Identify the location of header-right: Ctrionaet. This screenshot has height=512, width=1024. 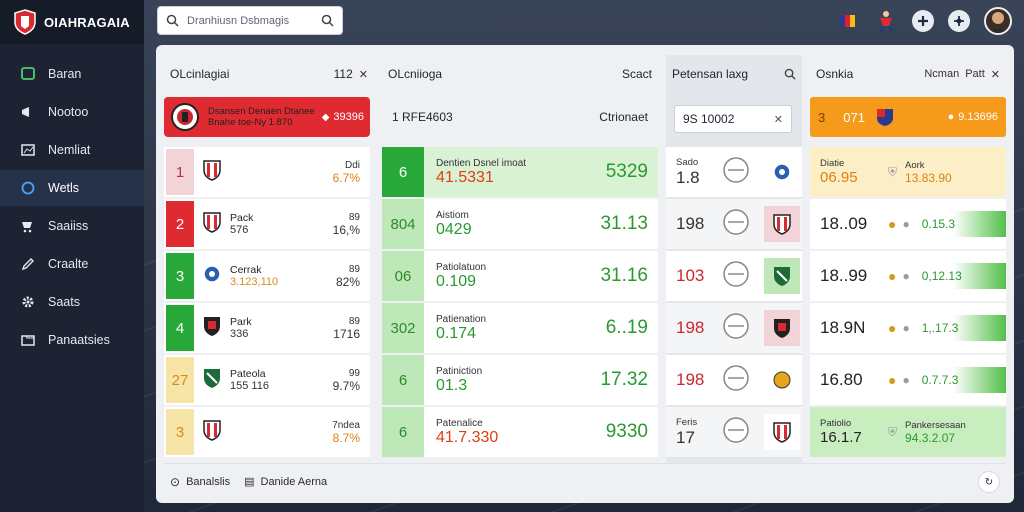
(623, 117).